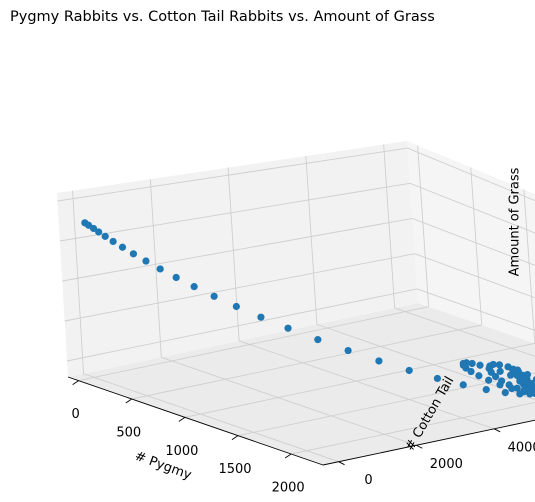  I want to click on x-axis-line, so click(195, 421).